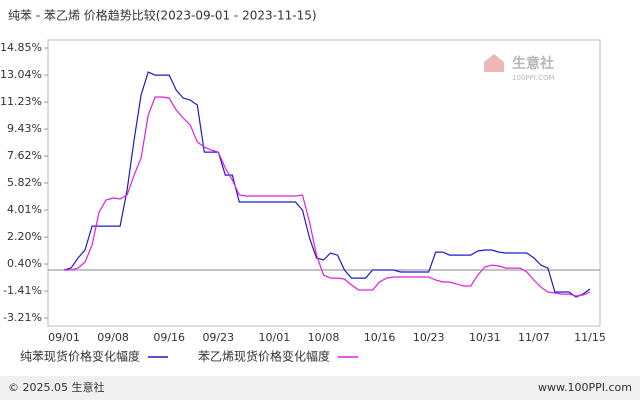  What do you see at coordinates (21, 74) in the screenshot?
I see `y-tick-label: 13.04%` at bounding box center [21, 74].